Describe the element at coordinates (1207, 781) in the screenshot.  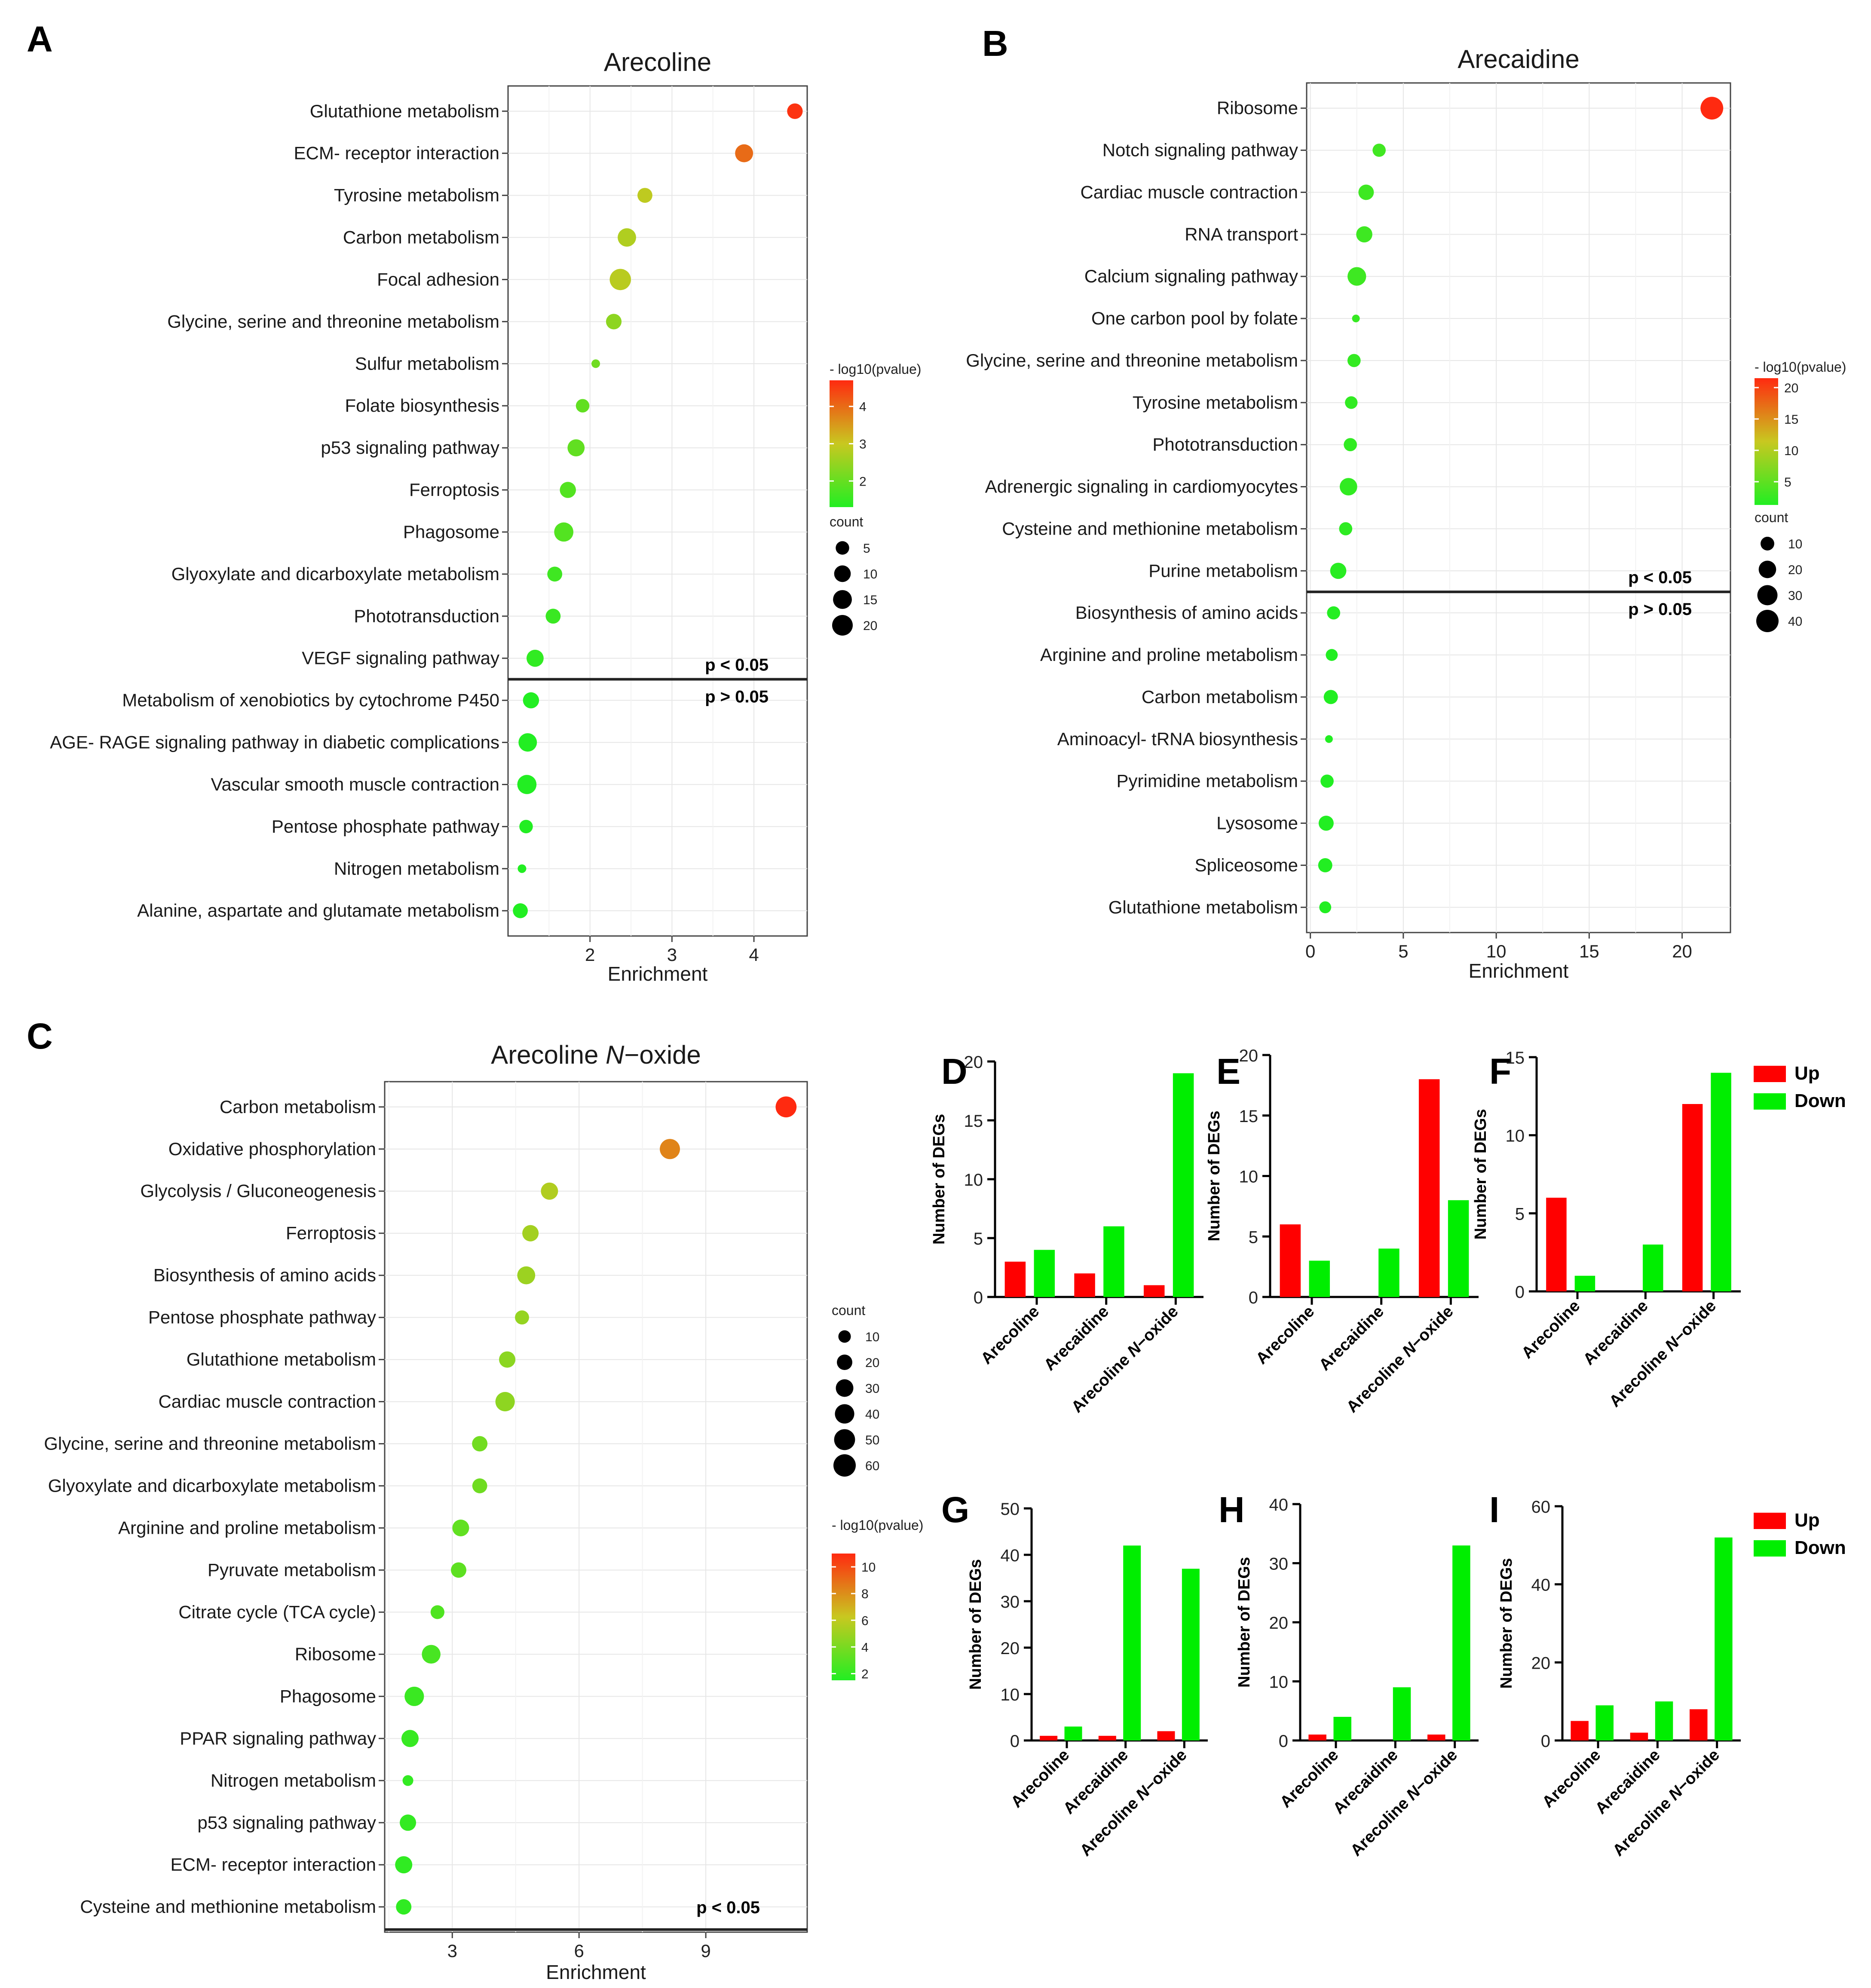
I see `term-label: Pyrimidine metabolism` at that location.